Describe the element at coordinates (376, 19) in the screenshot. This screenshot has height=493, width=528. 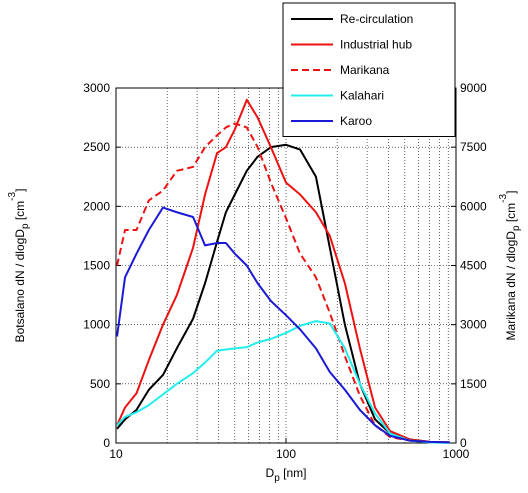
I see `legend-label: Re-circulation` at that location.